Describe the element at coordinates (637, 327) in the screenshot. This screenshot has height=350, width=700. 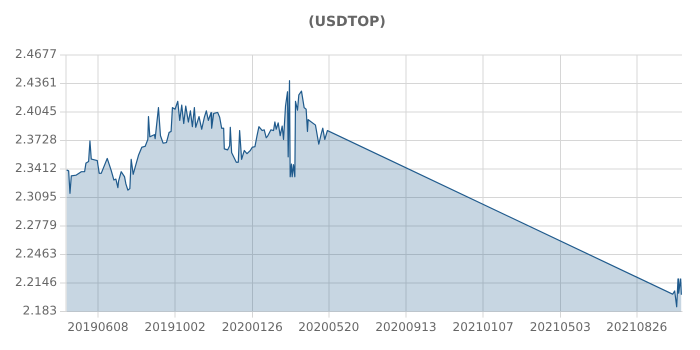
I see `x-tick-label: 20210826` at that location.